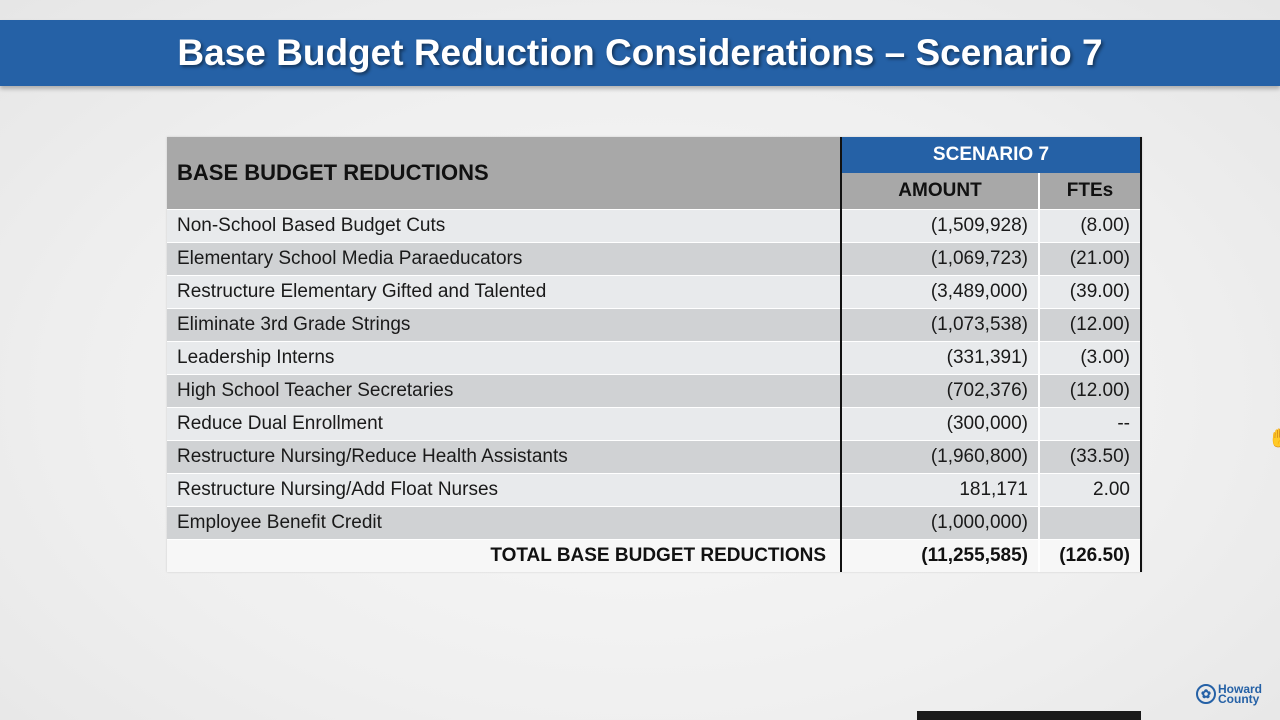 This screenshot has height=720, width=1280. What do you see at coordinates (504, 226) in the screenshot?
I see `row-label: Non-School Based Budget Cuts` at bounding box center [504, 226].